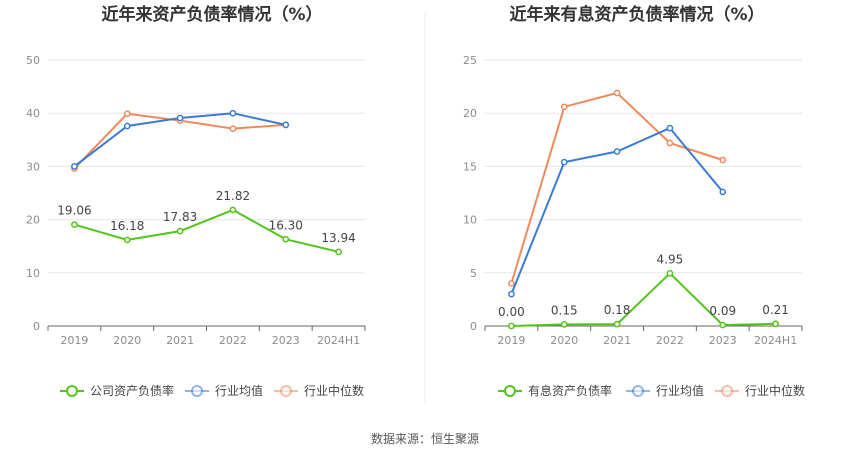 The image size is (850, 459). I want to click on data-label: 17.83, so click(180, 217).